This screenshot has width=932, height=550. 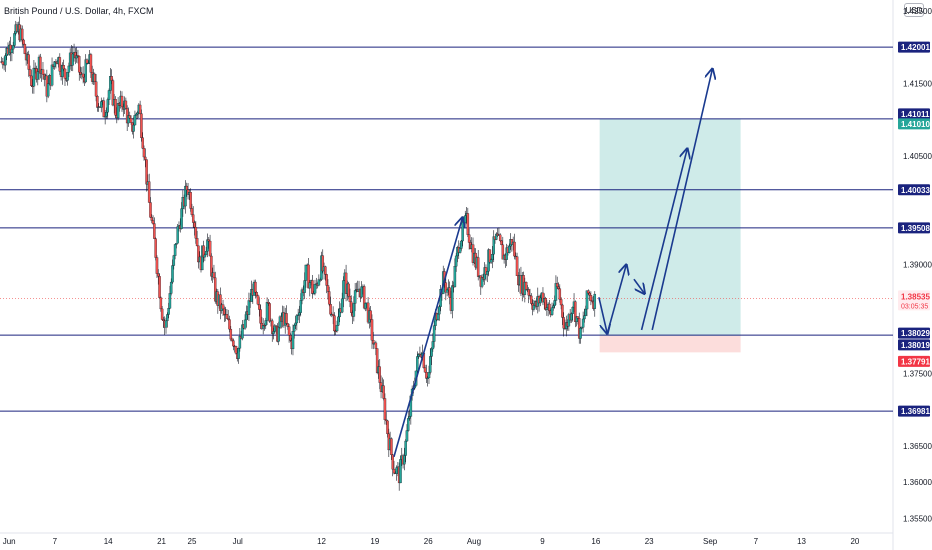 What do you see at coordinates (917, 11) in the screenshot?
I see `y-tick-label: 1.42500` at bounding box center [917, 11].